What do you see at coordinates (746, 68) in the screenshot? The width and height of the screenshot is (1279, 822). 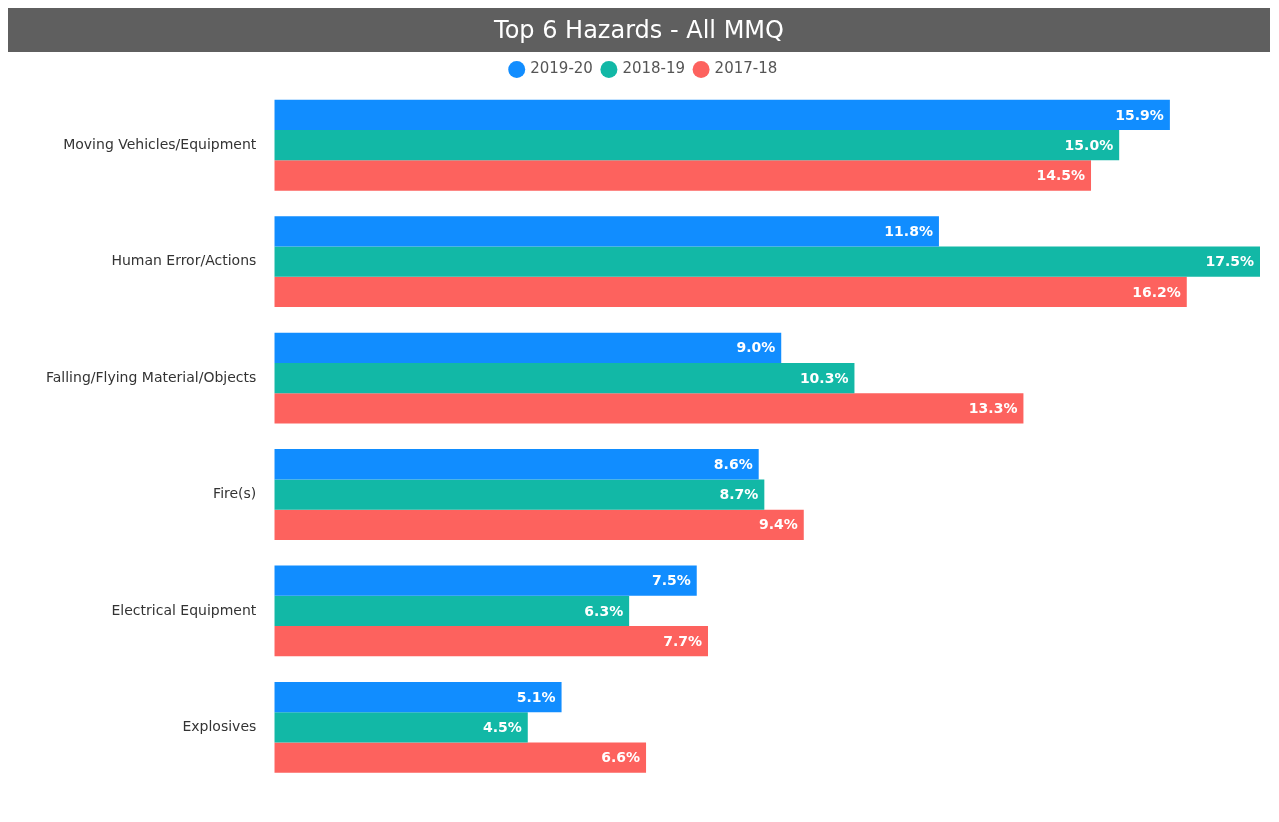 I see `legend-label: 2017-18` at bounding box center [746, 68].